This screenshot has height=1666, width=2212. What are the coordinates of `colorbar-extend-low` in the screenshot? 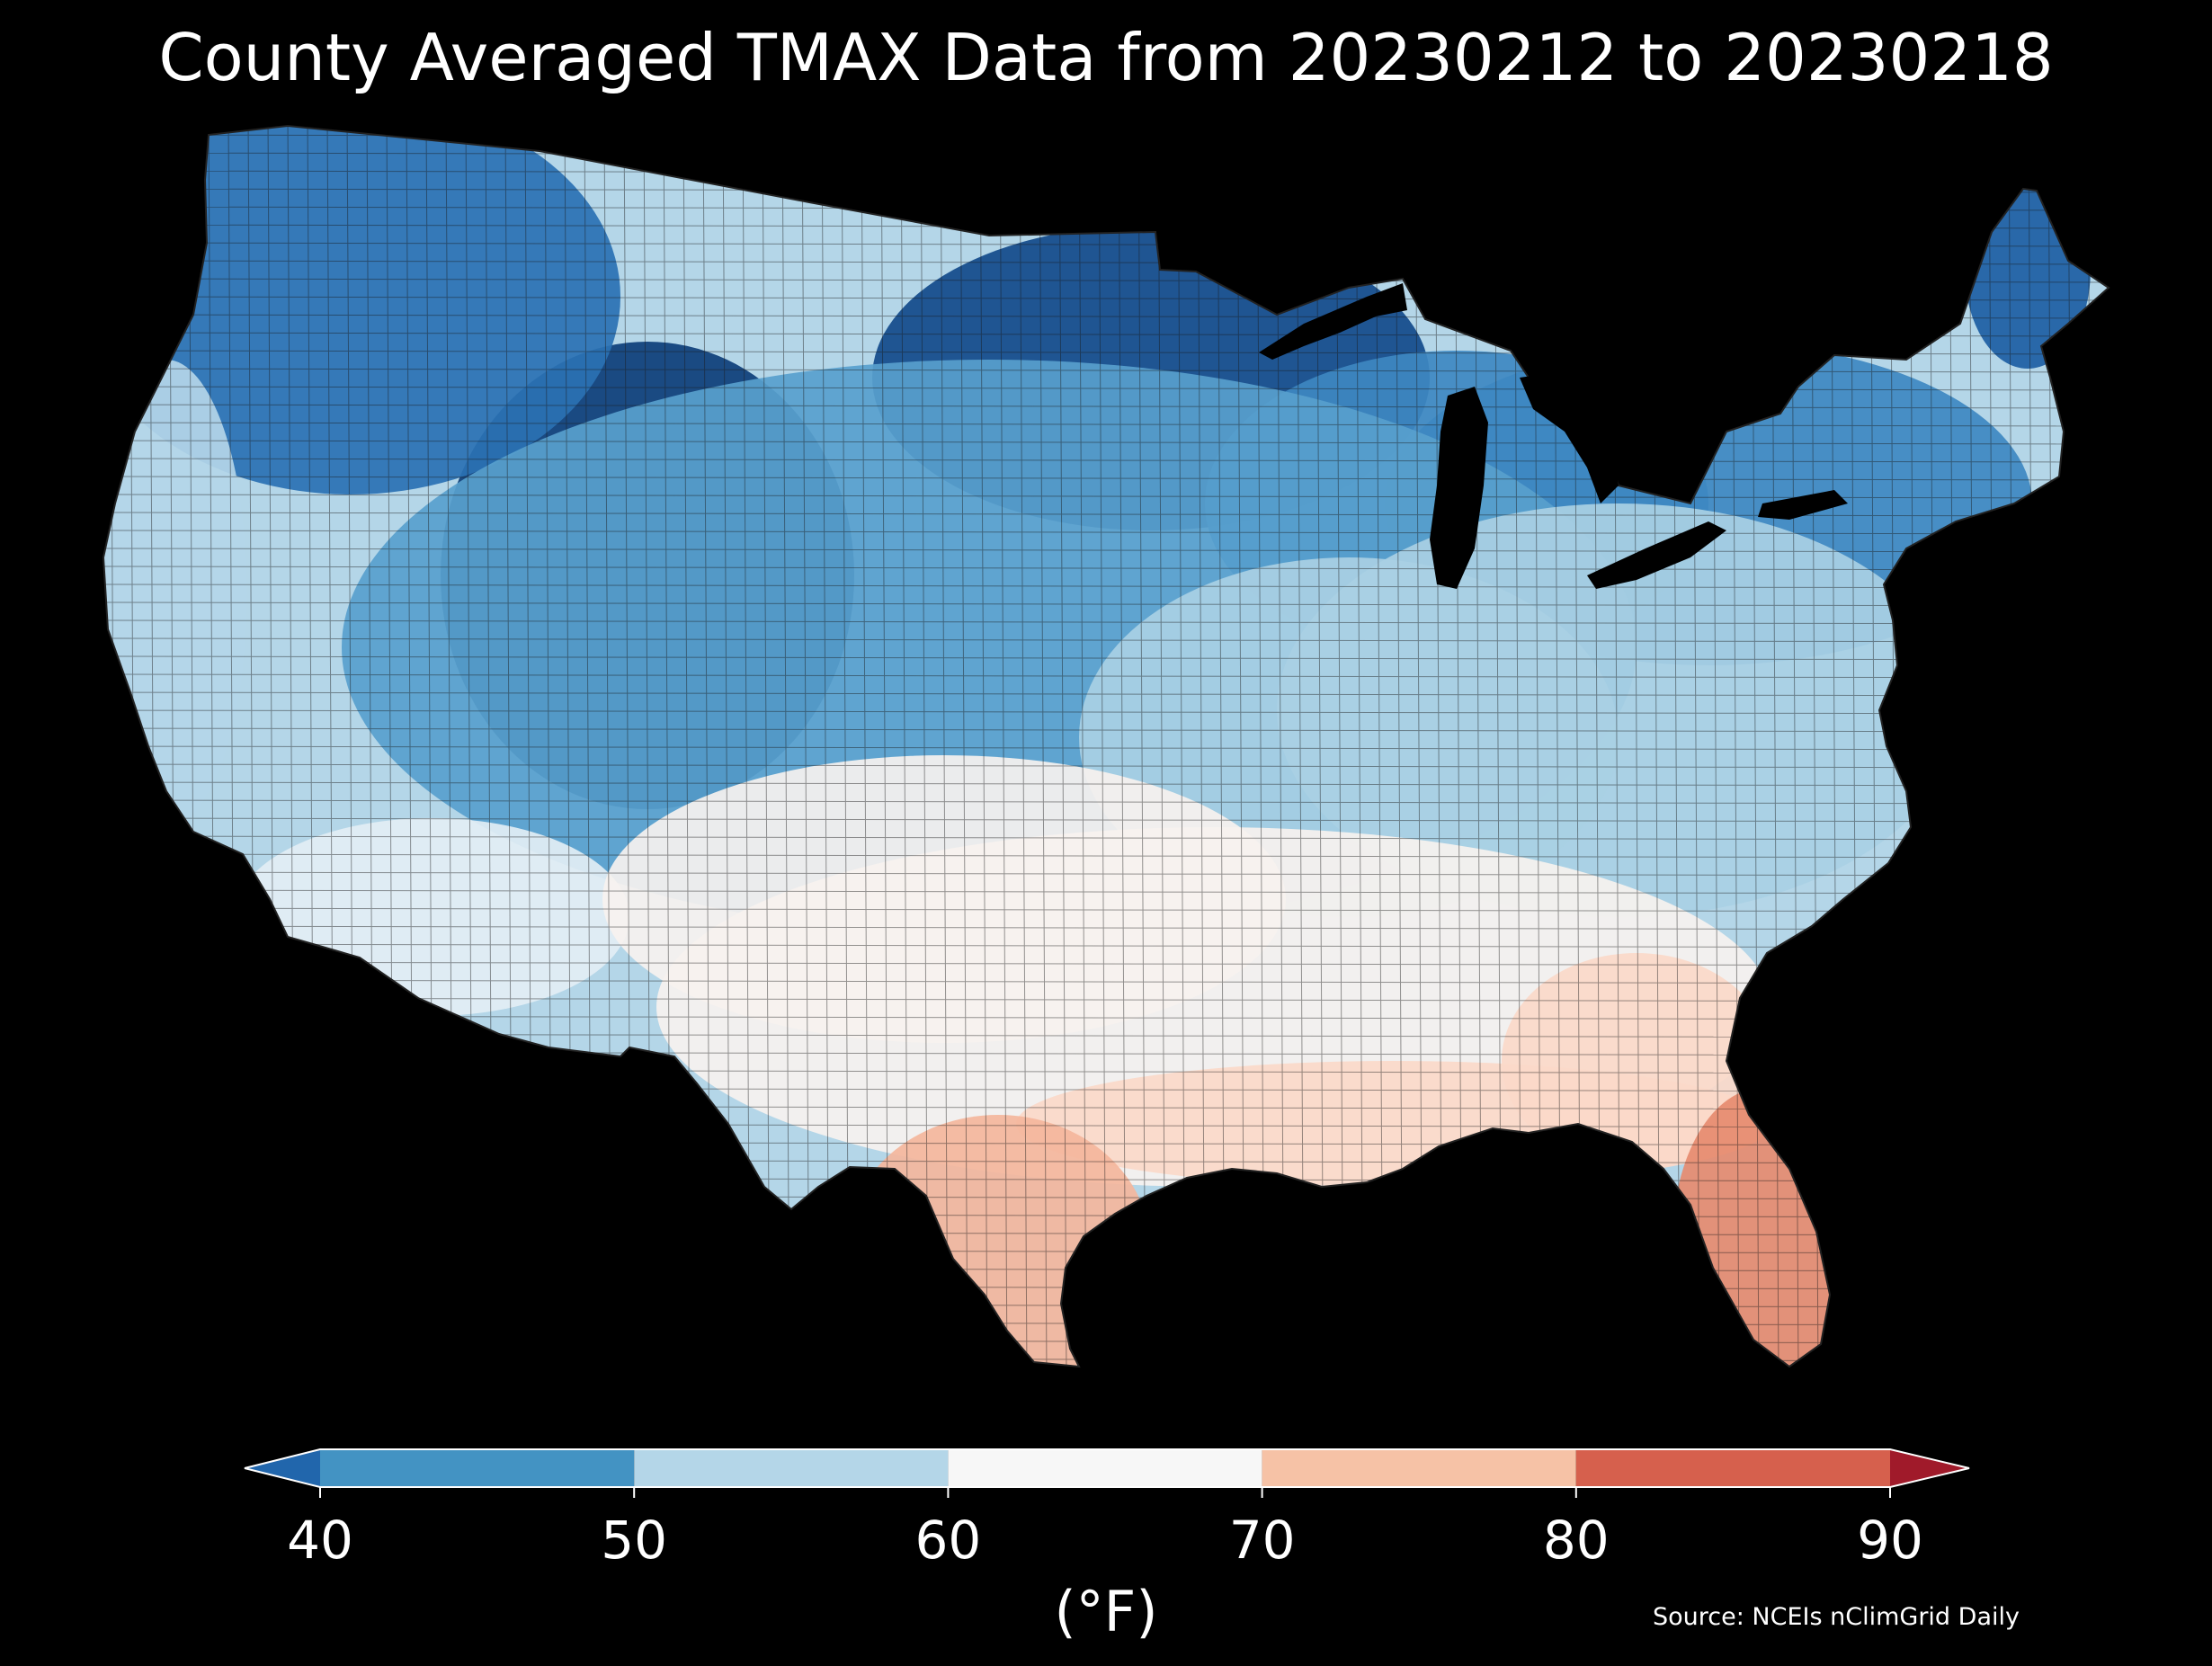 It's located at (282, 1468).